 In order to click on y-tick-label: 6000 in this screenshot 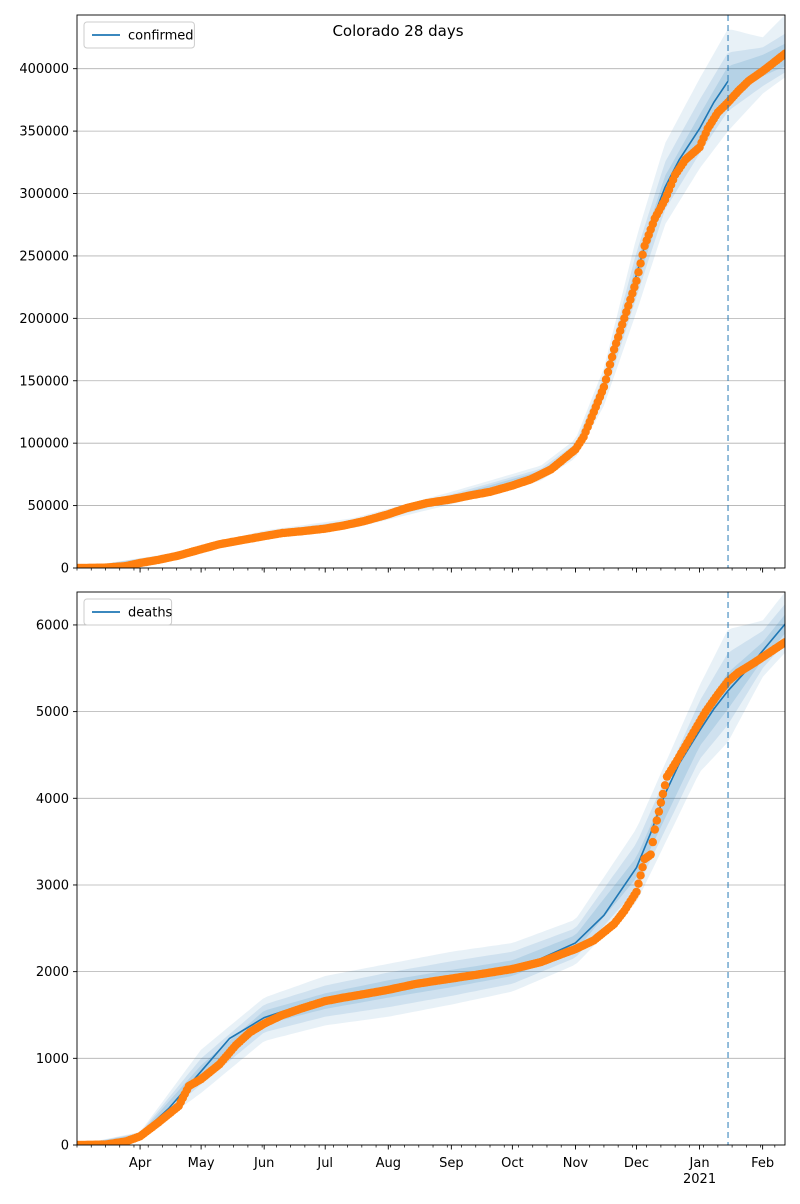, I will do `click(52, 625)`.